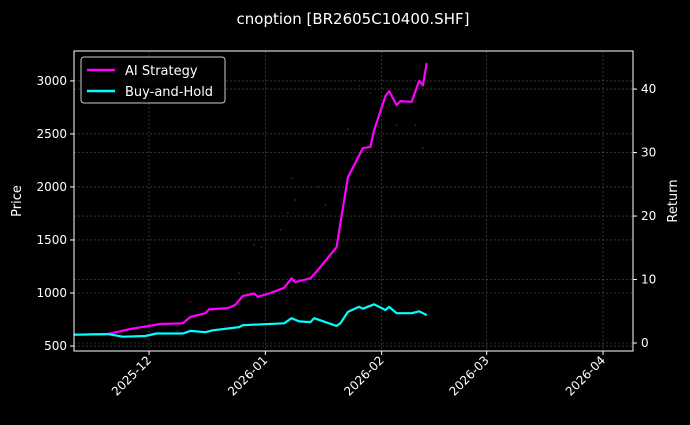 This screenshot has height=425, width=690. I want to click on legend-label-bh: Buy-and-Hold, so click(169, 92).